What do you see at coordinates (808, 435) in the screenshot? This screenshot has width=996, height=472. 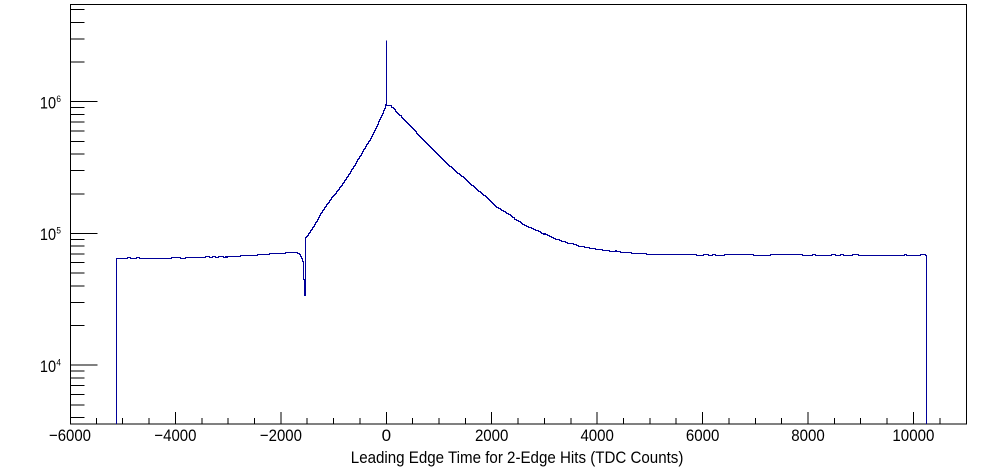 I see `svg-text: 8000` at bounding box center [808, 435].